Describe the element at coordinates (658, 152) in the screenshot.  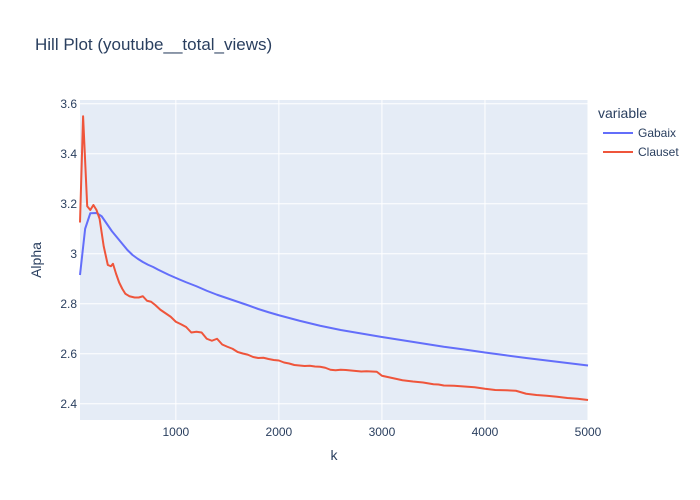
I see `legend-label-clauset: Clauset` at that location.